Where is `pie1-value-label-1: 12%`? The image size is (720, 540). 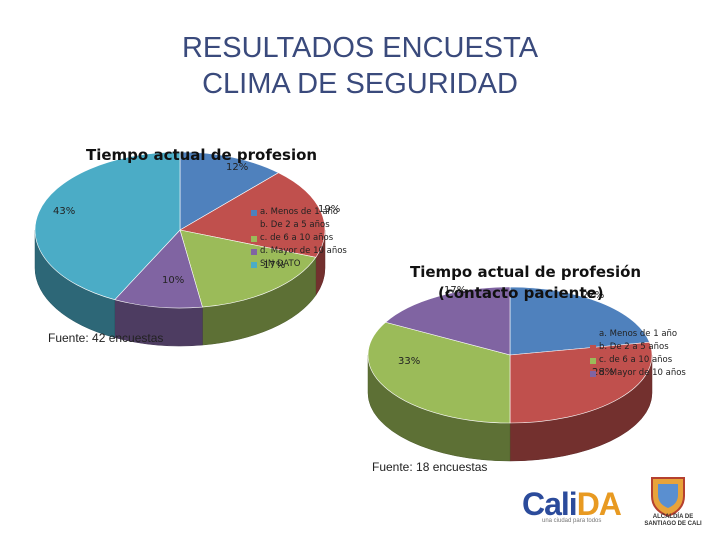 pie1-value-label-1: 12% is located at coordinates (237, 167).